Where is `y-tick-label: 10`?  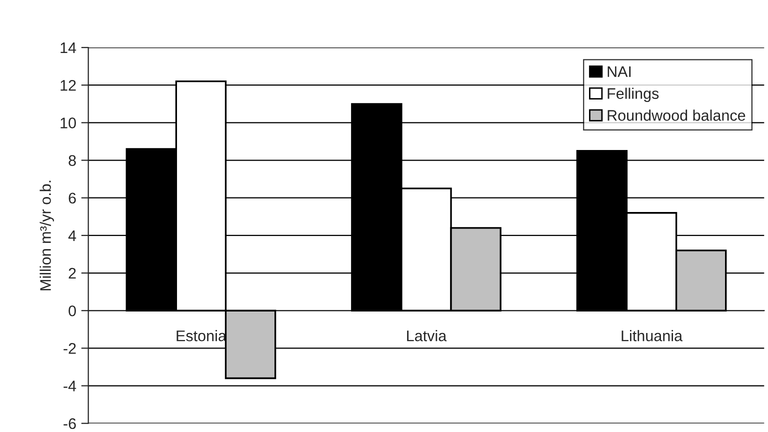
y-tick-label: 10 is located at coordinates (68, 123).